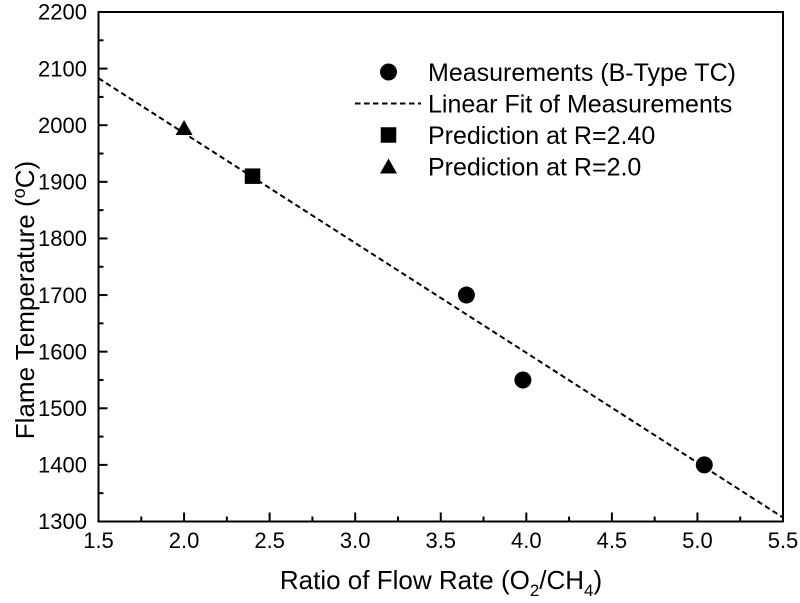  What do you see at coordinates (541, 136) in the screenshot?
I see `legend-label-prediction-r240: Prediction at R=2.40` at bounding box center [541, 136].